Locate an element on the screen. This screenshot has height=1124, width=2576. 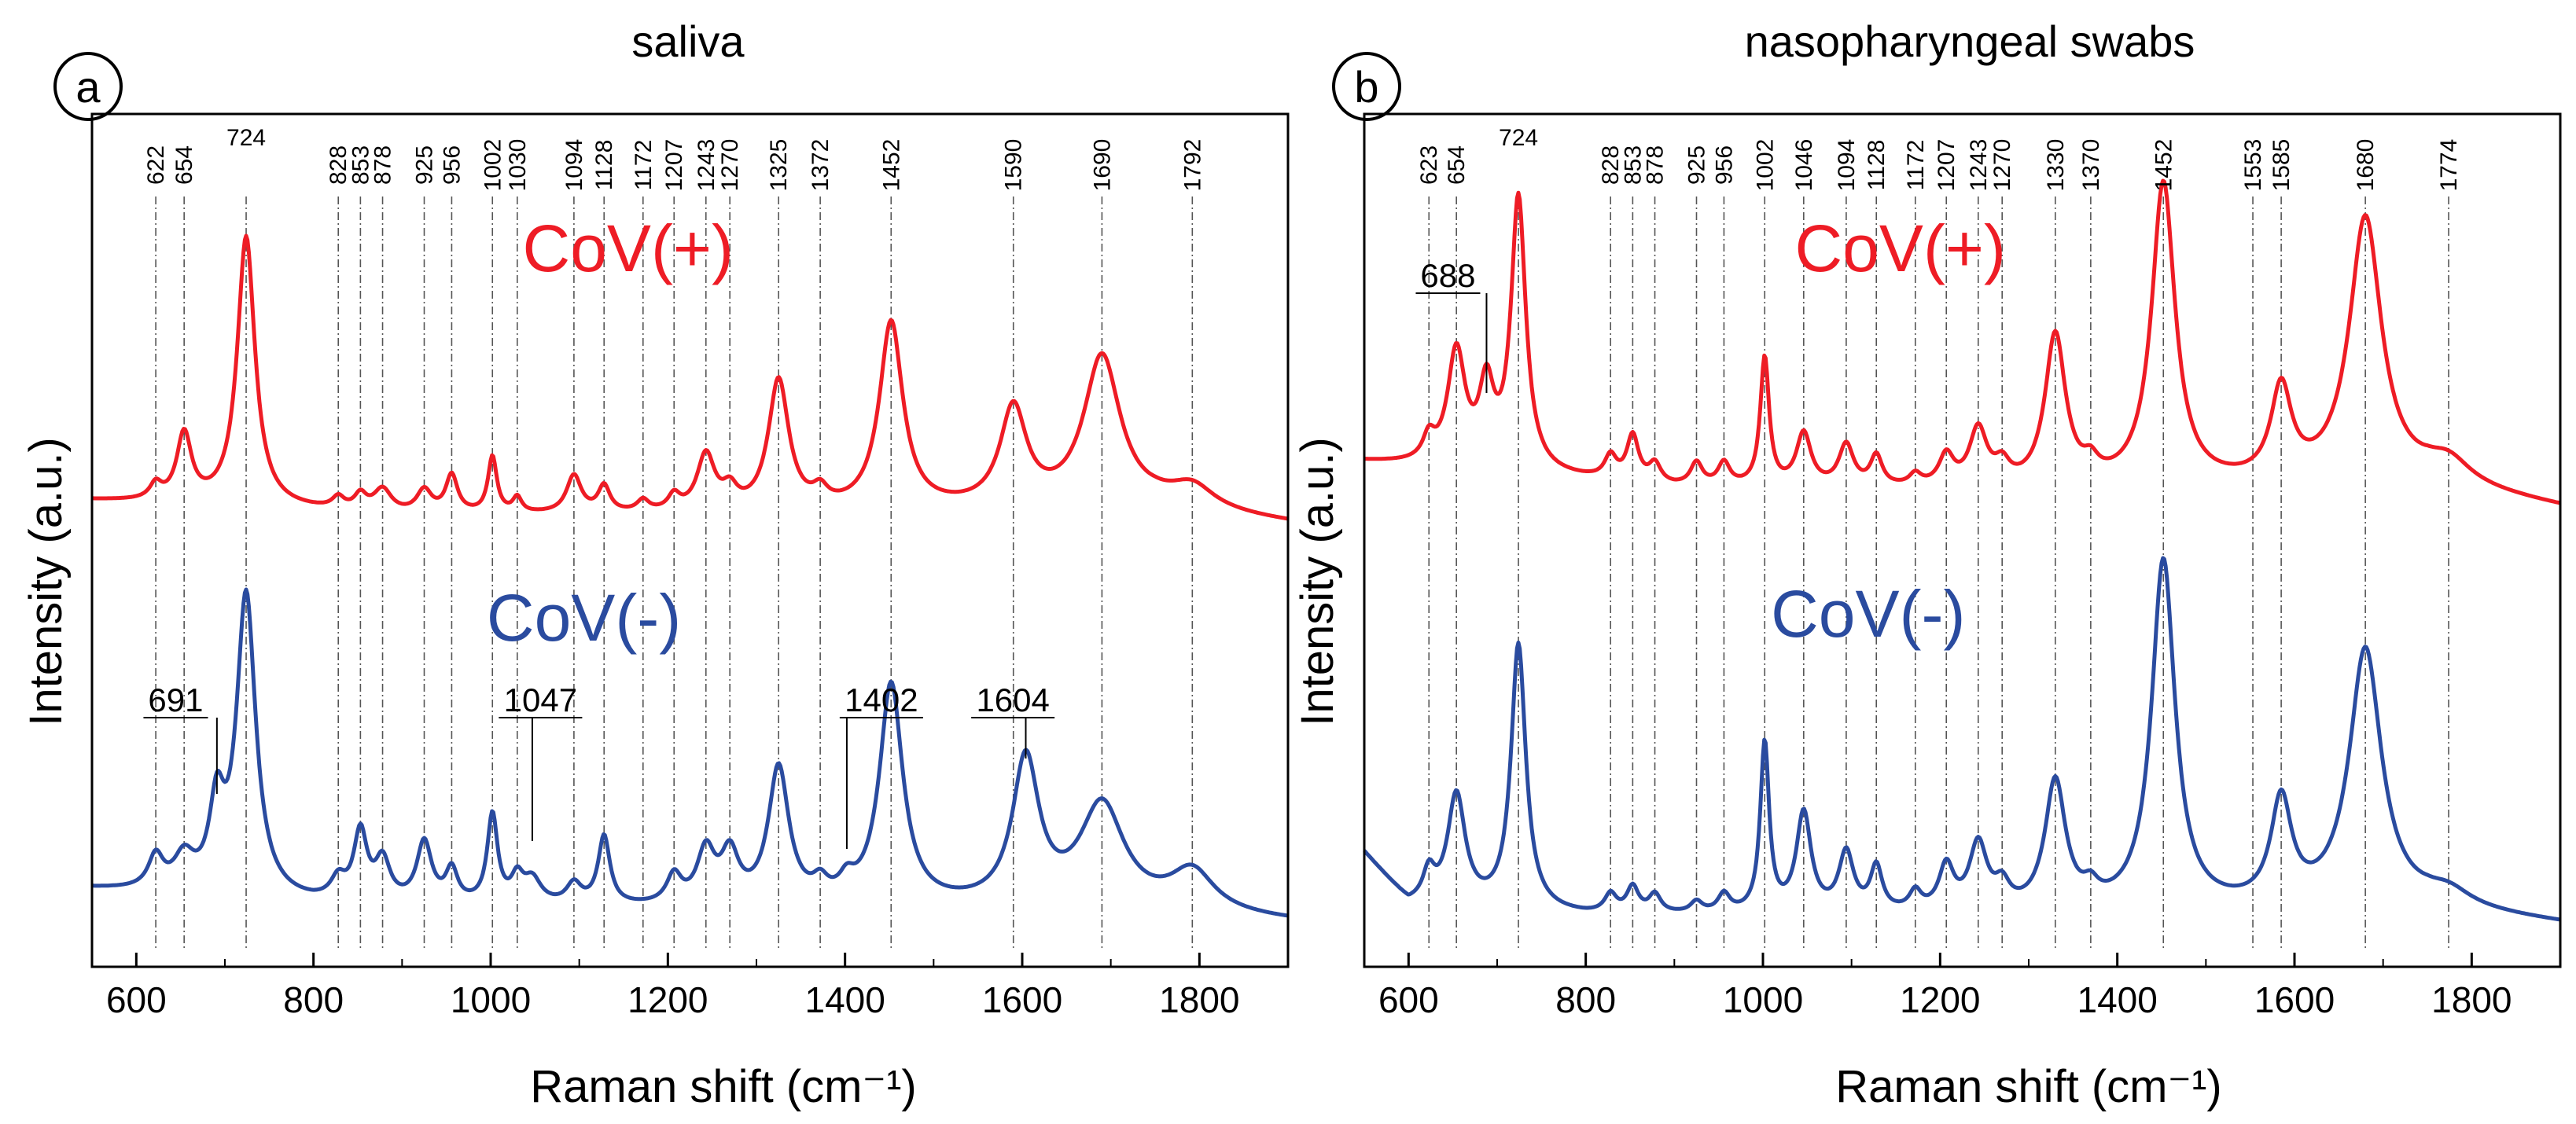
annotation-label: 688 is located at coordinates (1447, 275).